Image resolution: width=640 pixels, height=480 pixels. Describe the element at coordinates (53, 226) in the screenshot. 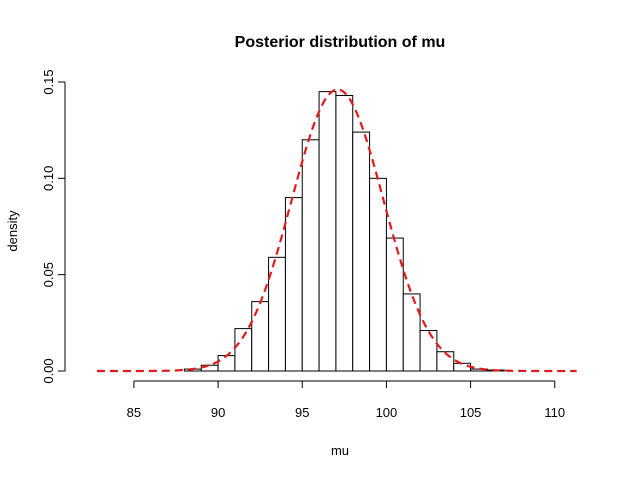

I see `y-axis: 0.00 0.05 0.10 0.15` at that location.